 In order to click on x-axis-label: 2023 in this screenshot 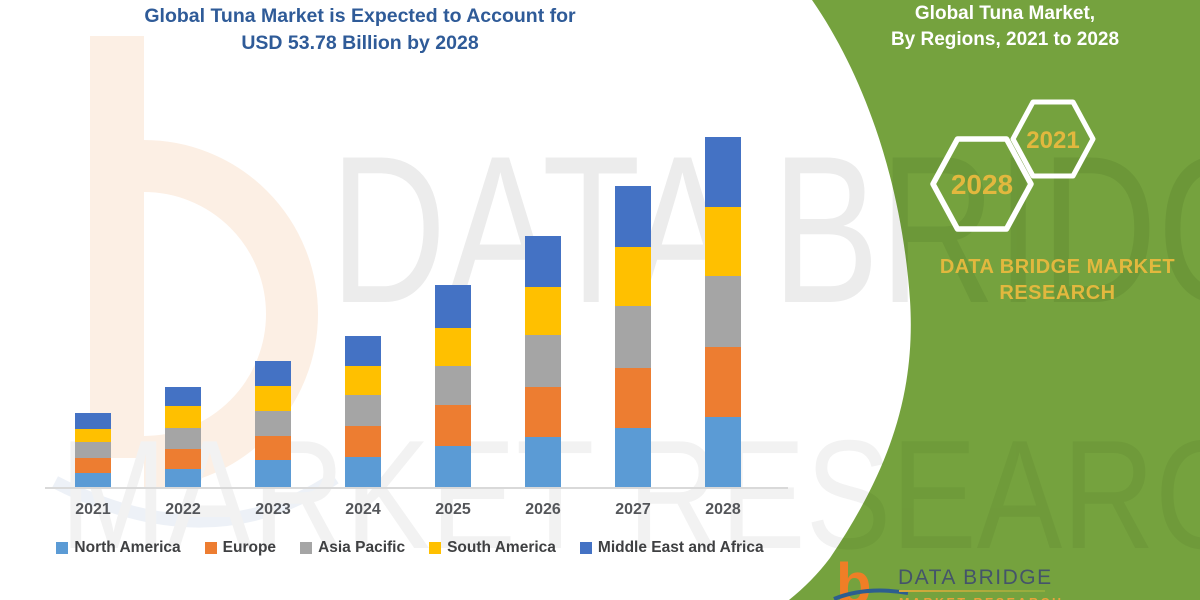, I will do `click(273, 509)`.